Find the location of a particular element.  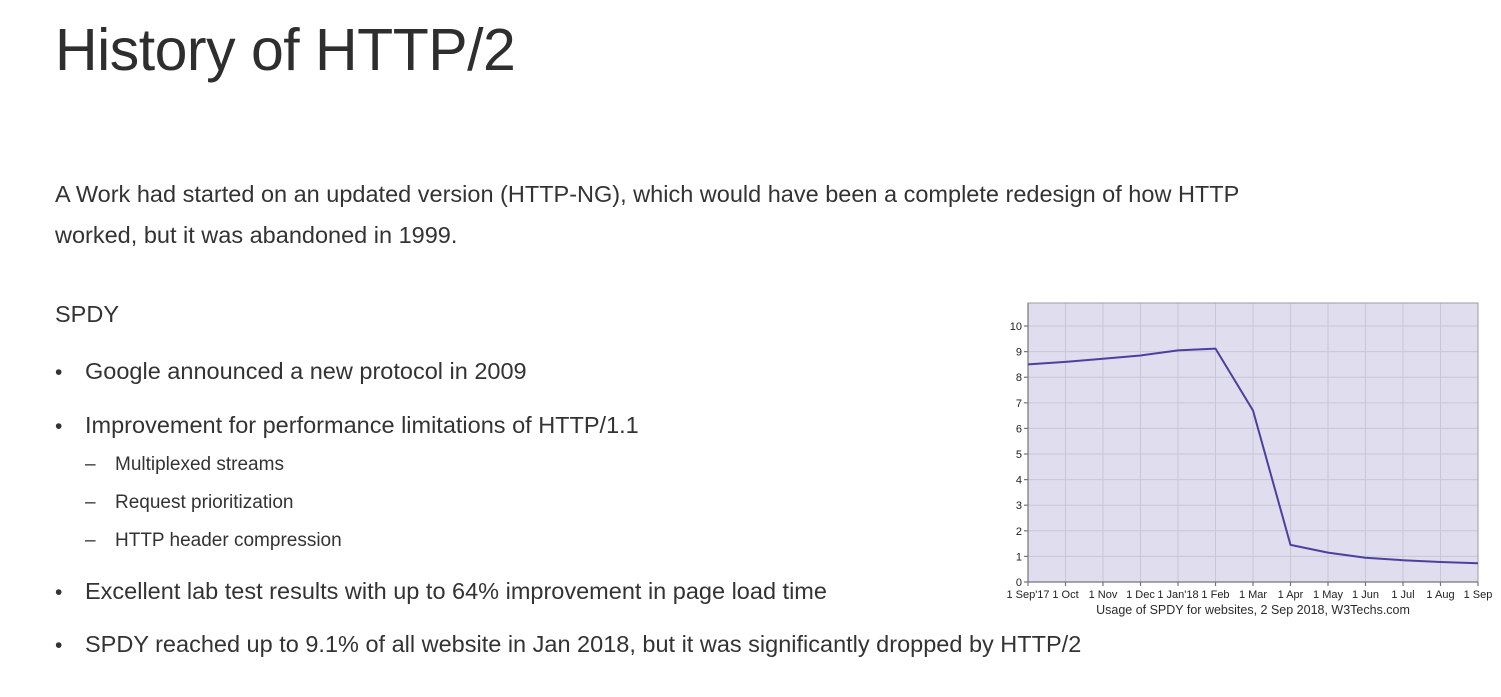

svg-text: 3 is located at coordinates (1019, 506).